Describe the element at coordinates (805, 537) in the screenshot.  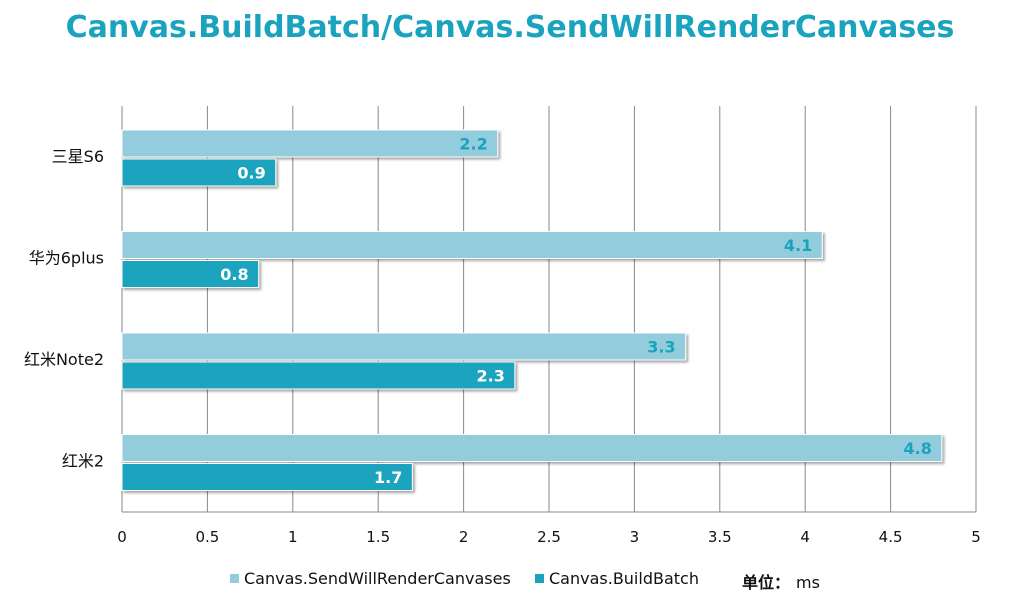
I see `x-tick-label: 4` at that location.